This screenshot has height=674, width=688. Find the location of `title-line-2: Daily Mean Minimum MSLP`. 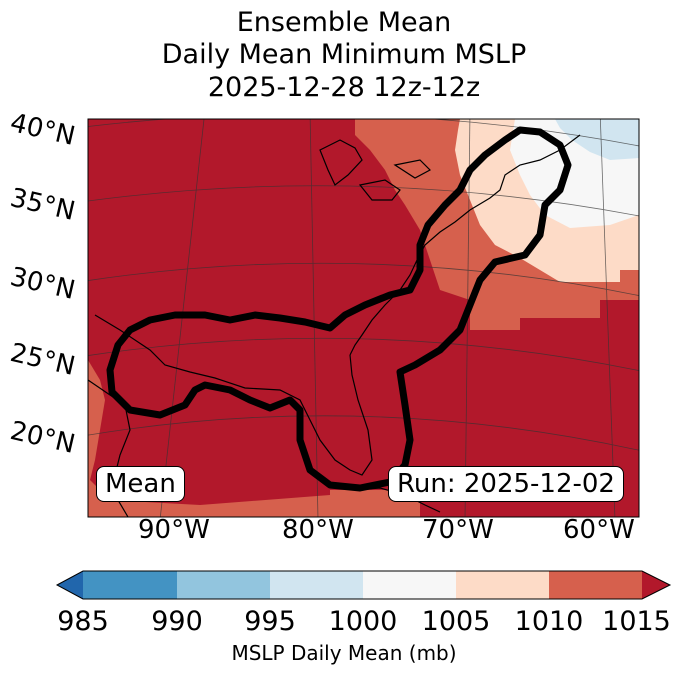

title-line-2: Daily Mean Minimum MSLP is located at coordinates (344, 54).